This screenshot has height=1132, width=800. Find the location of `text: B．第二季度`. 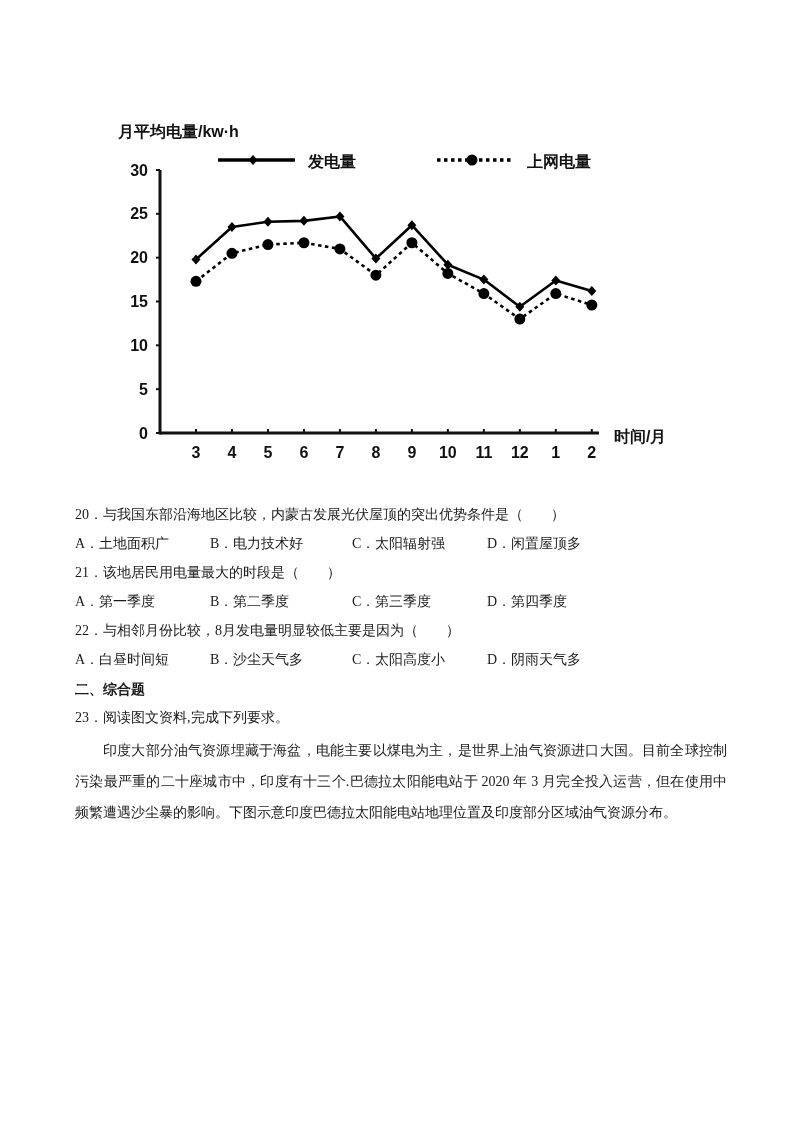

text: B．第二季度 is located at coordinates (250, 602).